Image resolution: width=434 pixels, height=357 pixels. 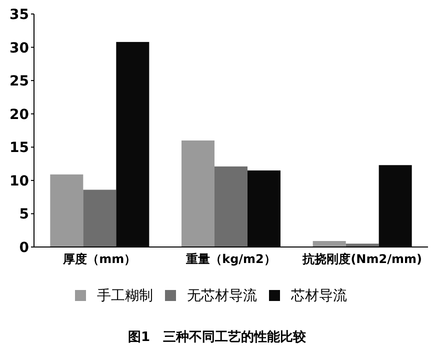 I want to click on y-tick-label: 5, so click(x=24, y=214).